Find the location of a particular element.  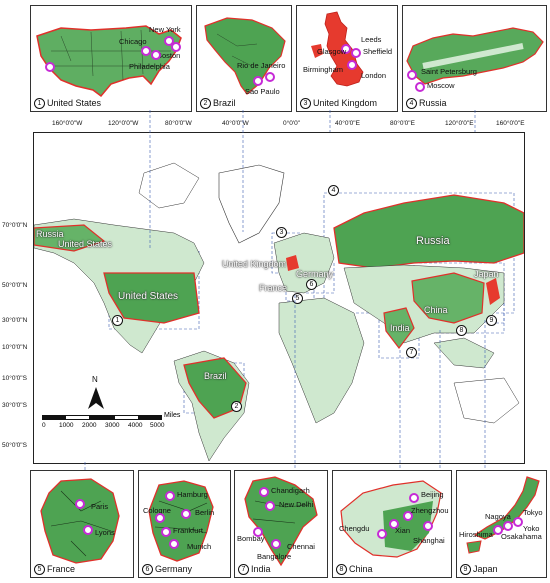

scale-unit: Miles is located at coordinates (172, 415).